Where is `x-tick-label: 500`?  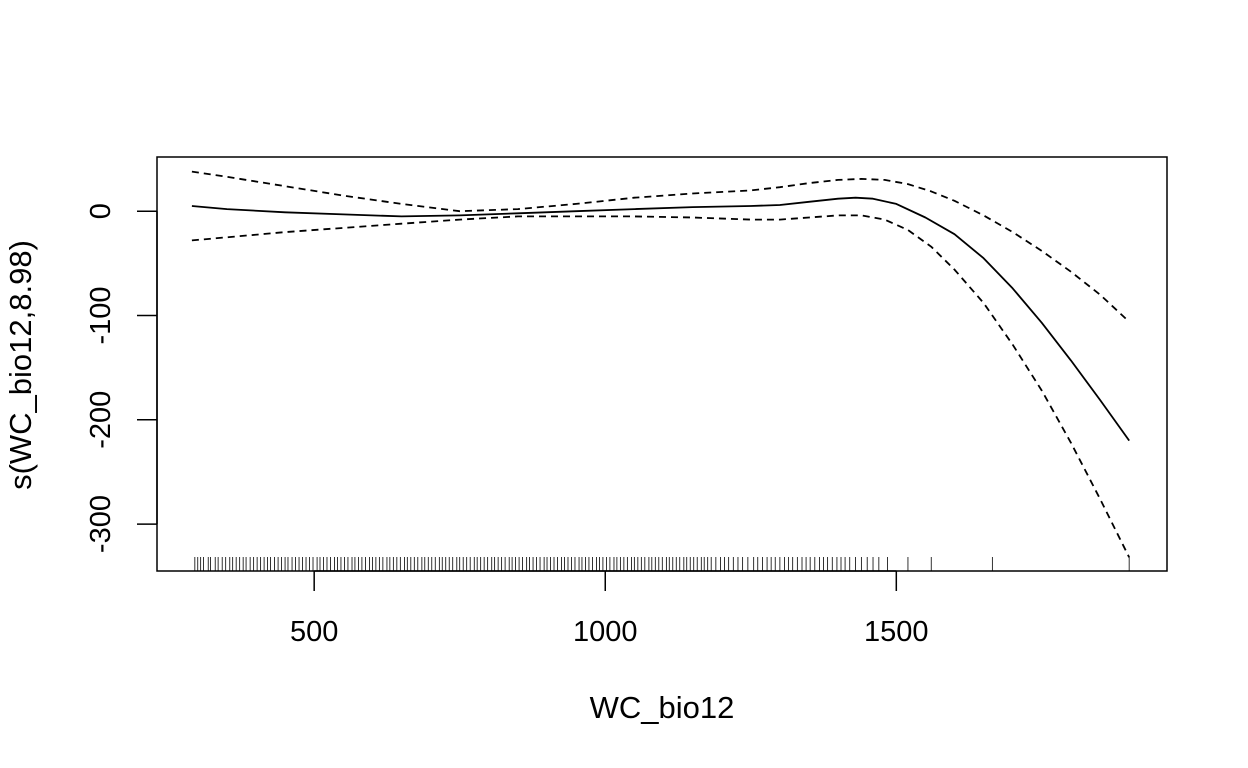 x-tick-label: 500 is located at coordinates (314, 632).